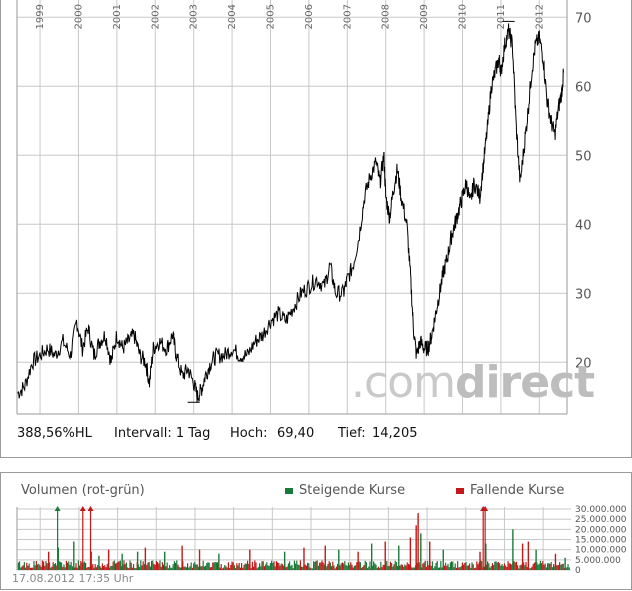 This screenshot has width=632, height=591. I want to click on x-tick-label: 2005, so click(270, 16).